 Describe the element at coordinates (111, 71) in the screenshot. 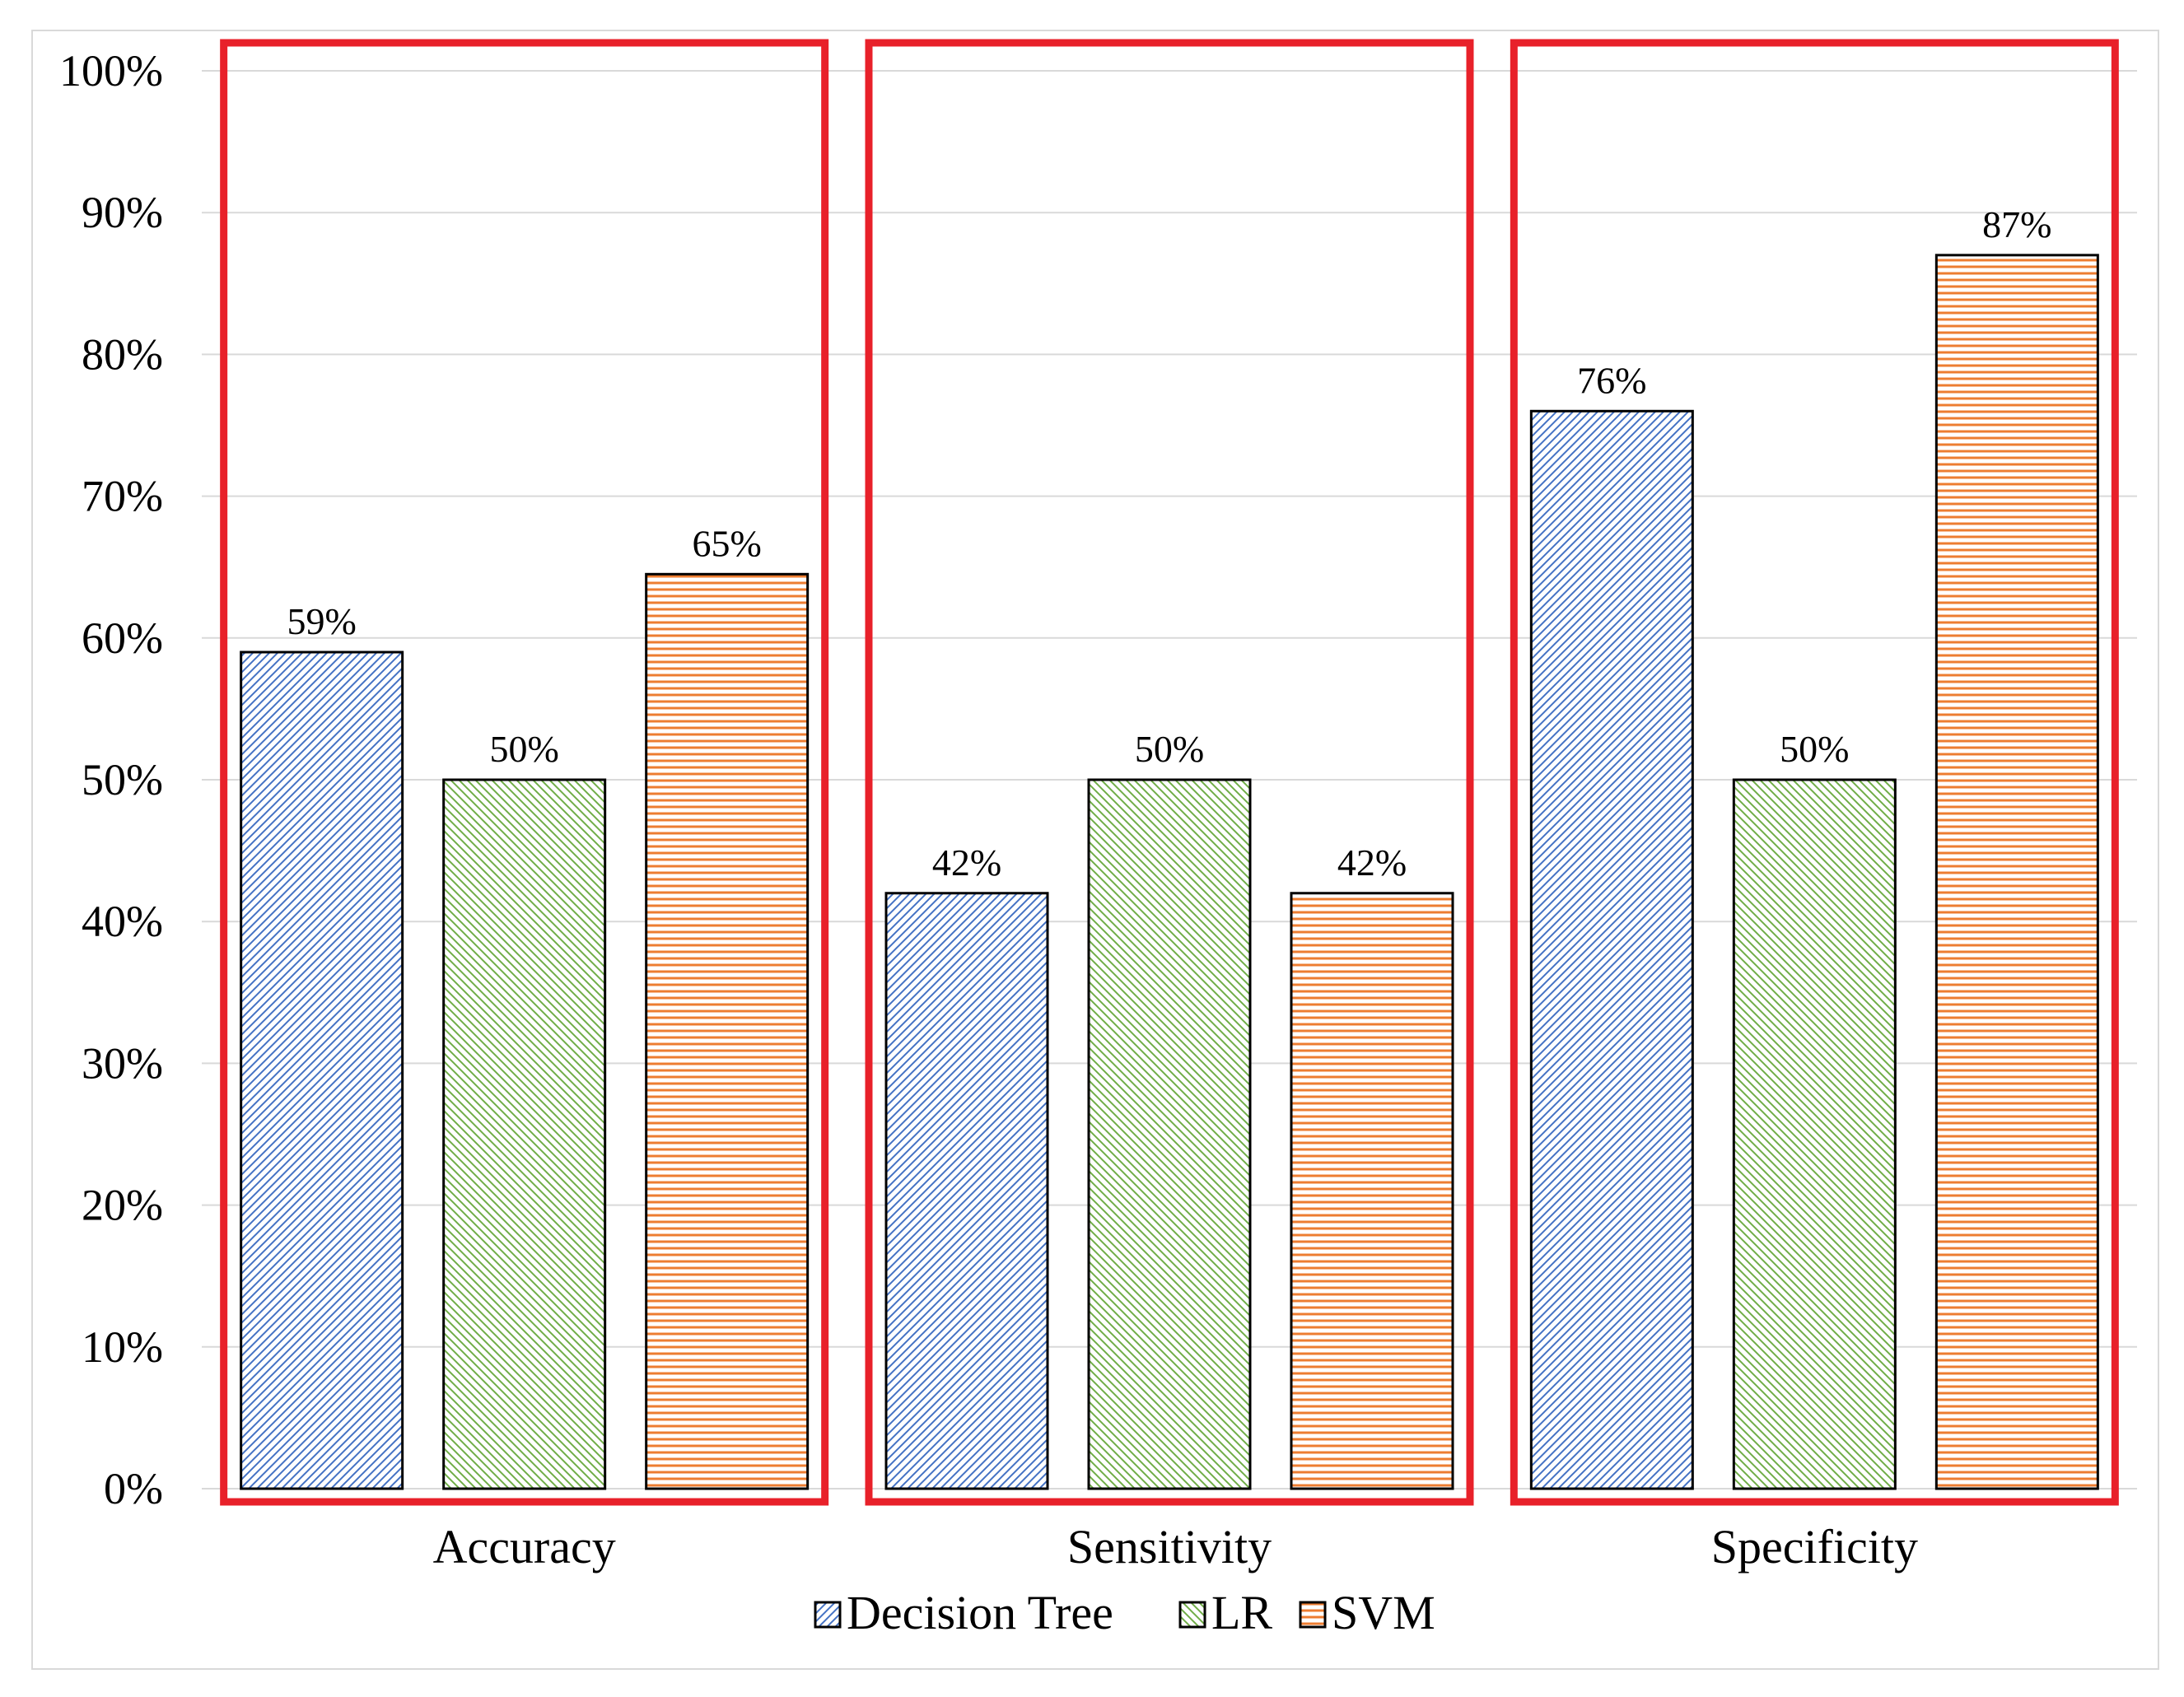

I see `y-tick-label: 100%` at that location.